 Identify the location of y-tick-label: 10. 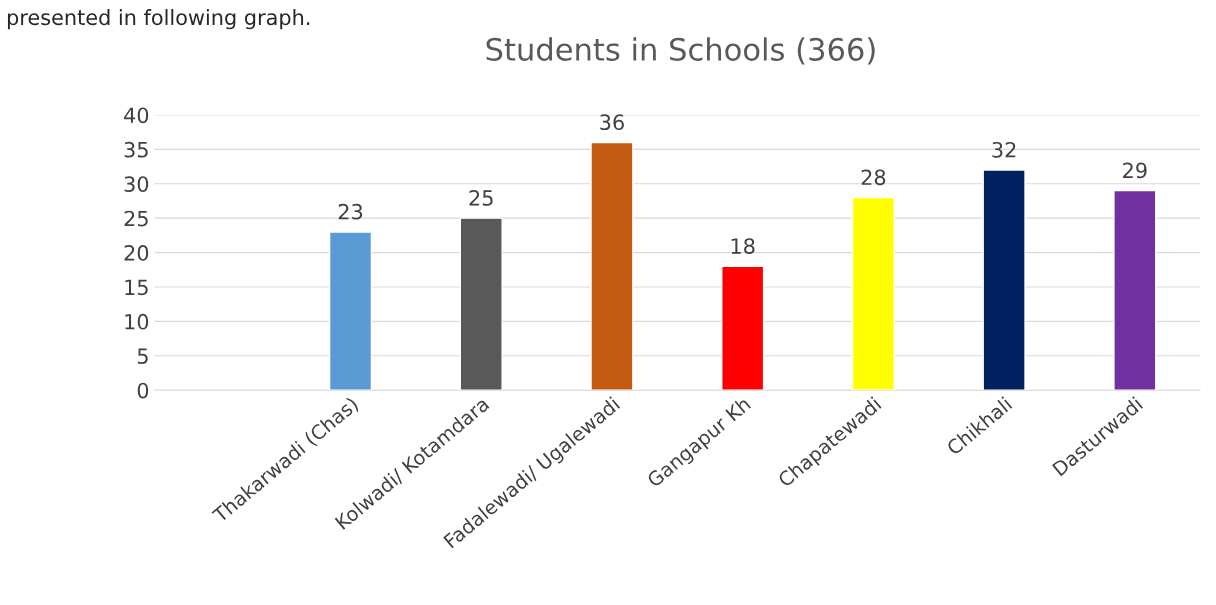
(137, 321).